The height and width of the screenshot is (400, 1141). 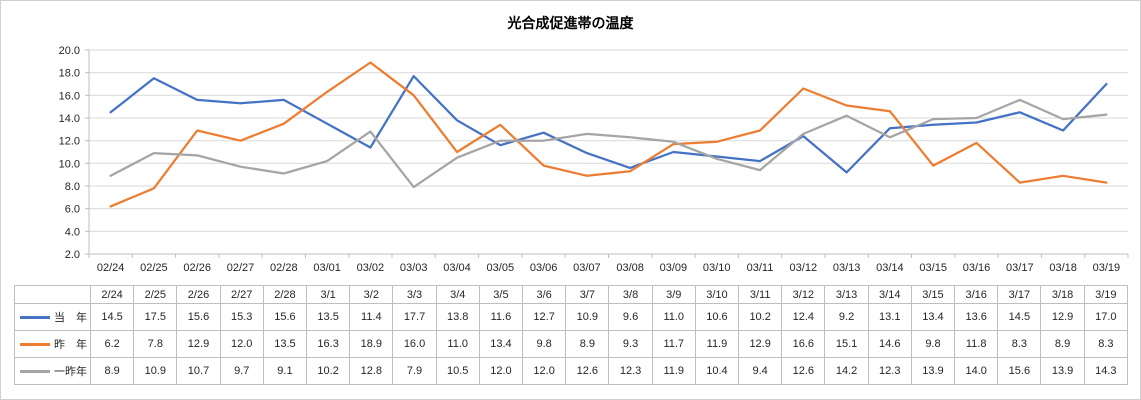 What do you see at coordinates (155, 344) in the screenshot?
I see `table-value-cell: 7.8` at bounding box center [155, 344].